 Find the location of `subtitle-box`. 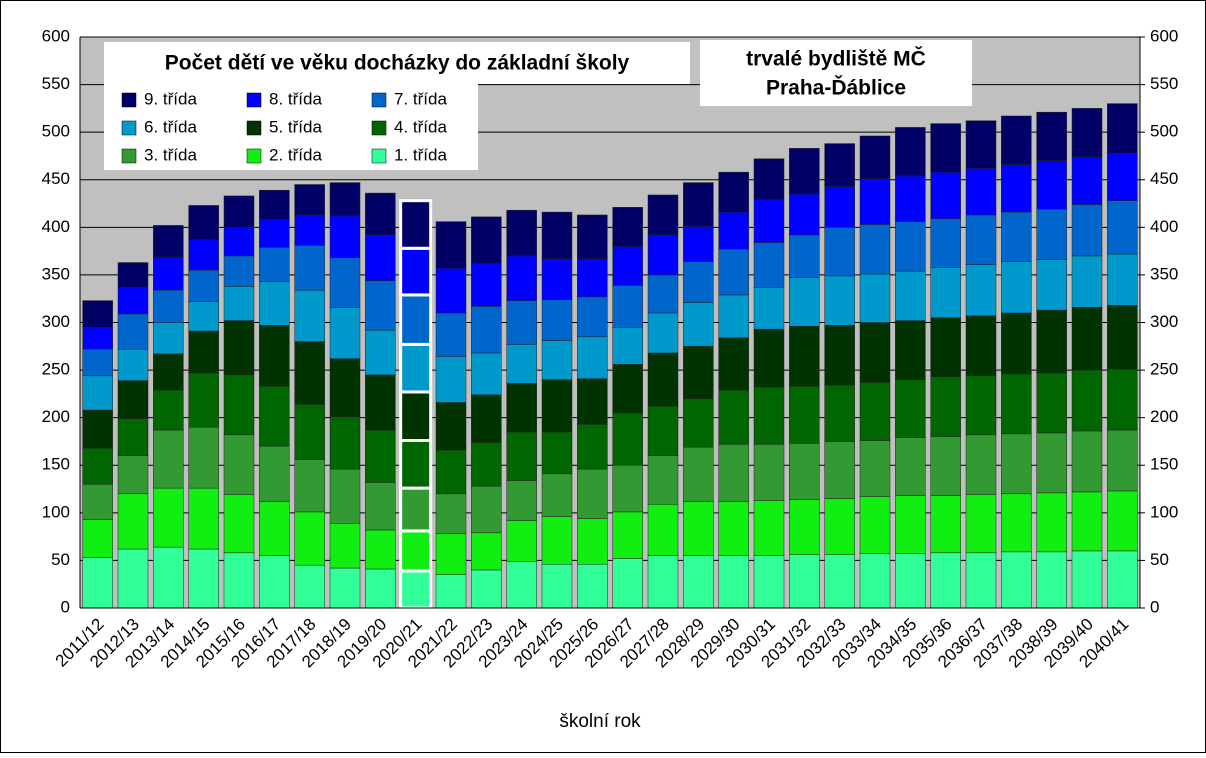

subtitle-box is located at coordinates (836, 73).